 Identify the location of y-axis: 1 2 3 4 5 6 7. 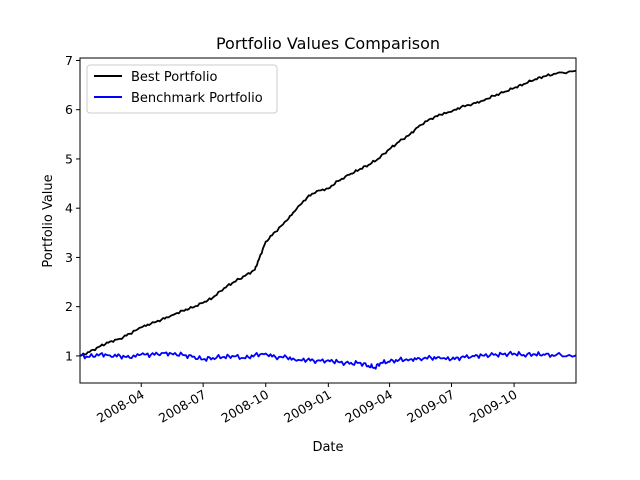
(72, 208).